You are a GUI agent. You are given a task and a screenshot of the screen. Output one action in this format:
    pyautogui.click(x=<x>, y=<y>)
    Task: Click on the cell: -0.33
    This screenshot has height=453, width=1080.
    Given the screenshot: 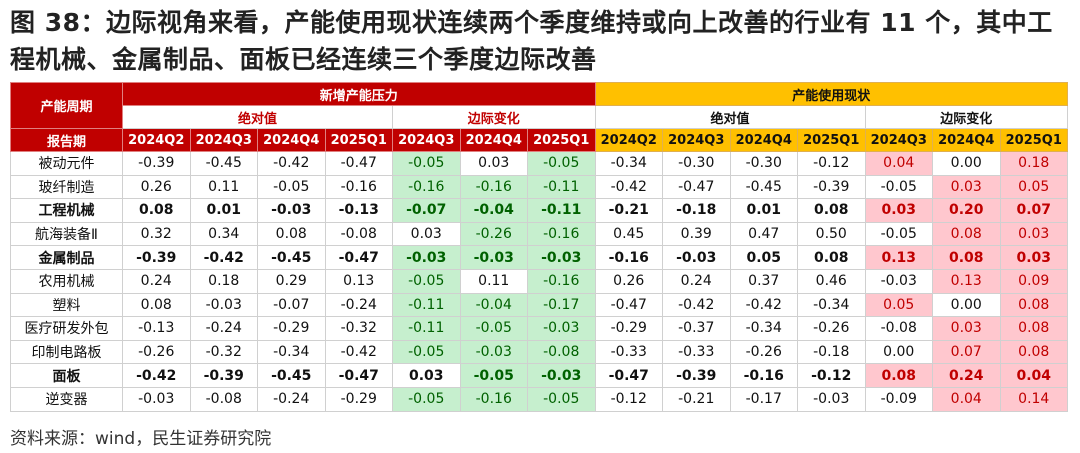 What is the action you would take?
    pyautogui.click(x=696, y=352)
    